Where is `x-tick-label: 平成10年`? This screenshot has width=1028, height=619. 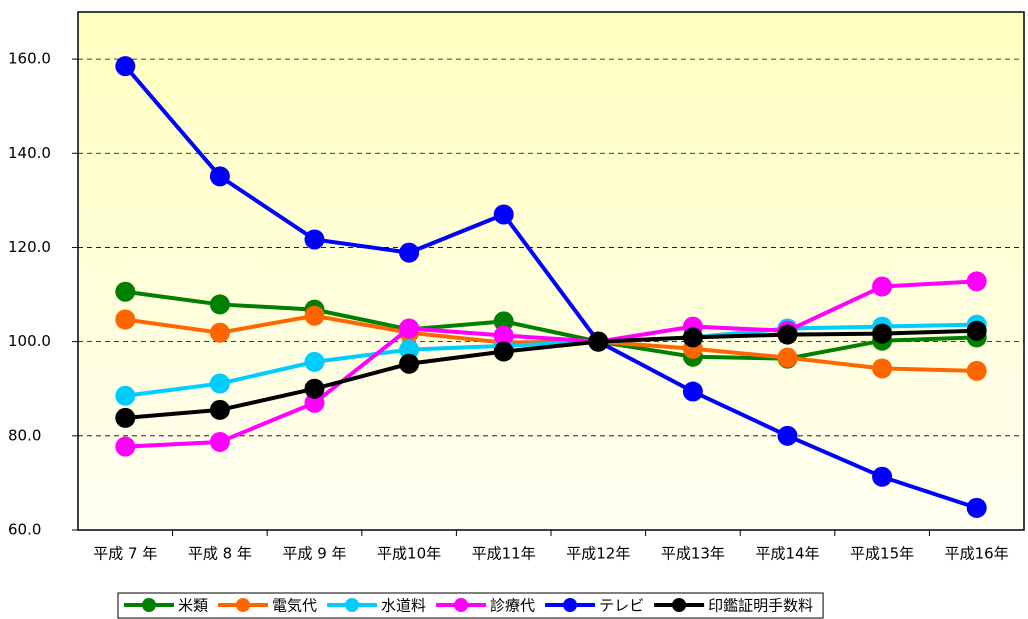 x-tick-label: 平成10年 is located at coordinates (409, 554).